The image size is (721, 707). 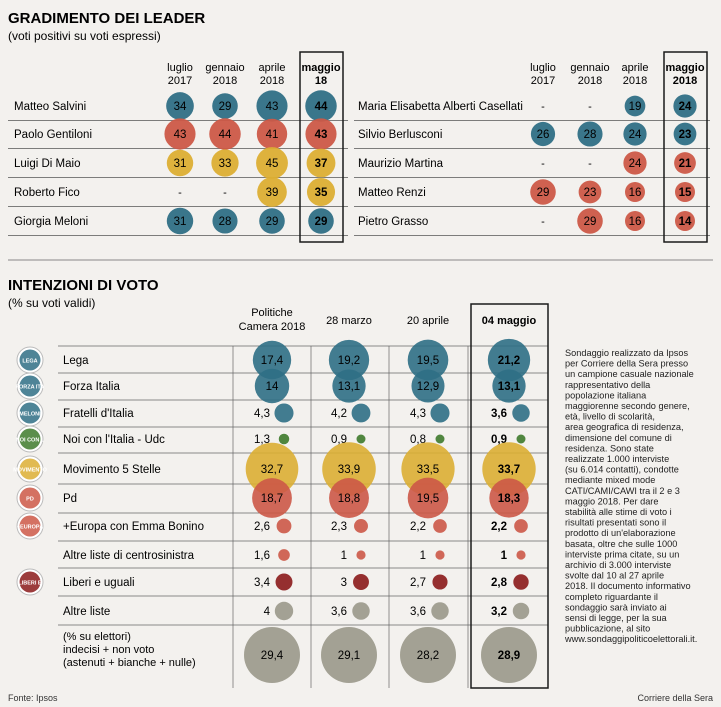 What do you see at coordinates (423, 556) in the screenshot?
I see `value-label: 1` at bounding box center [423, 556].